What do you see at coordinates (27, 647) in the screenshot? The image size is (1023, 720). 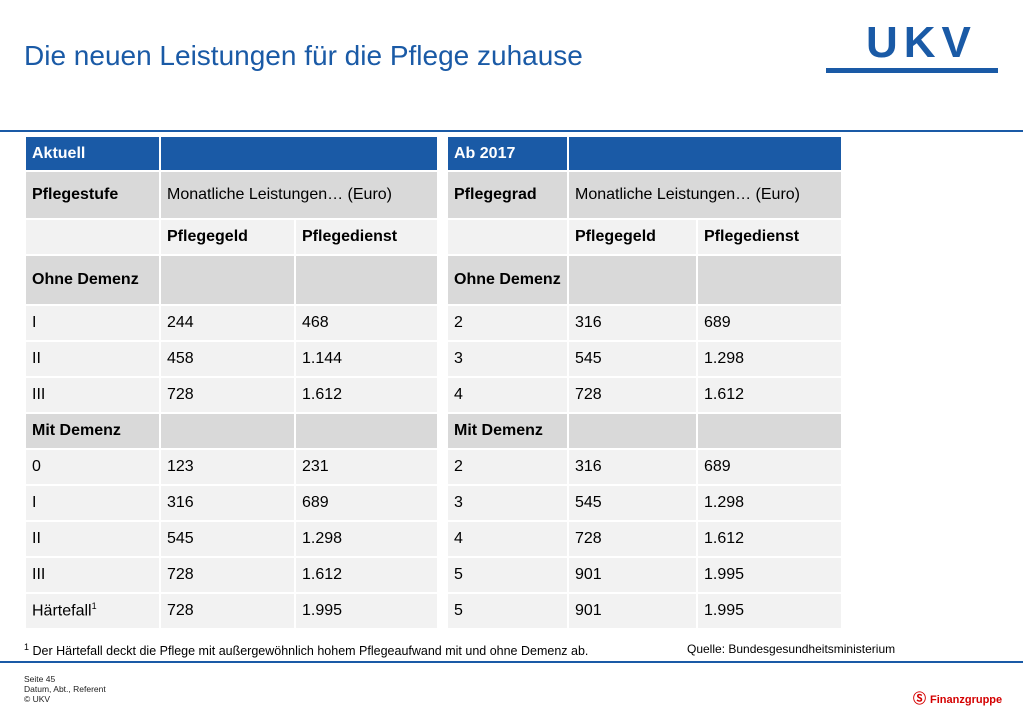 I see `footnote-number: 1` at bounding box center [27, 647].